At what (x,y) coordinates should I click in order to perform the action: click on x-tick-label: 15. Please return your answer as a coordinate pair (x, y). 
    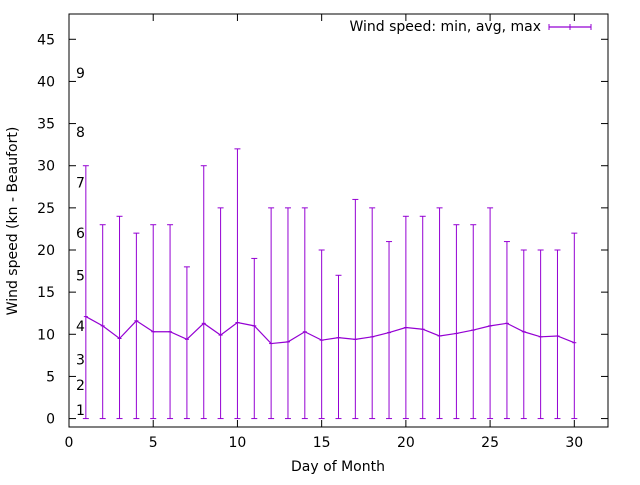
    Looking at the image, I should click on (322, 443).